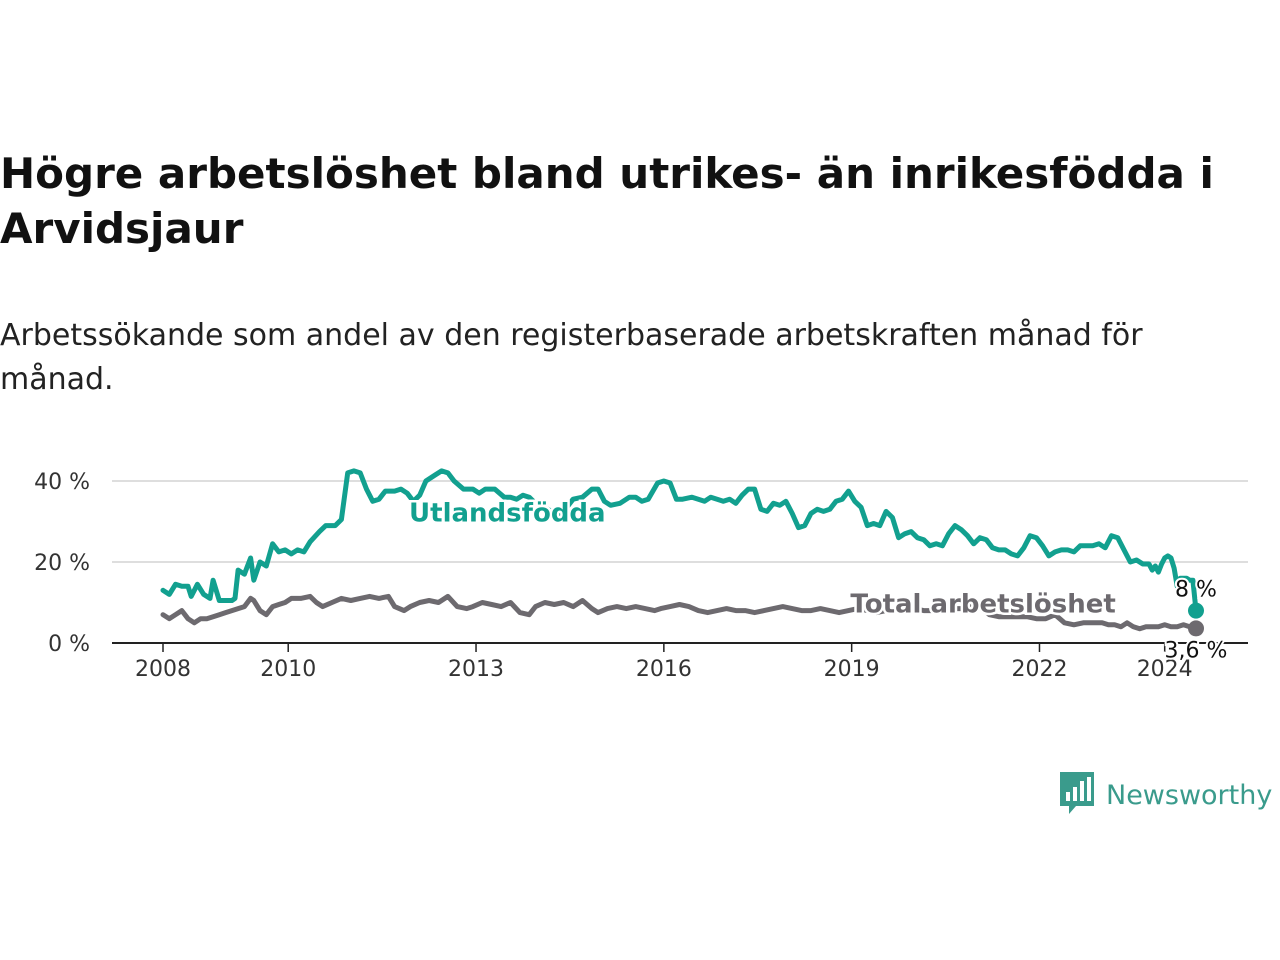 The image size is (1280, 960). What do you see at coordinates (982, 605) in the screenshot?
I see `series-name-label: Total arbetslöshet` at bounding box center [982, 605].